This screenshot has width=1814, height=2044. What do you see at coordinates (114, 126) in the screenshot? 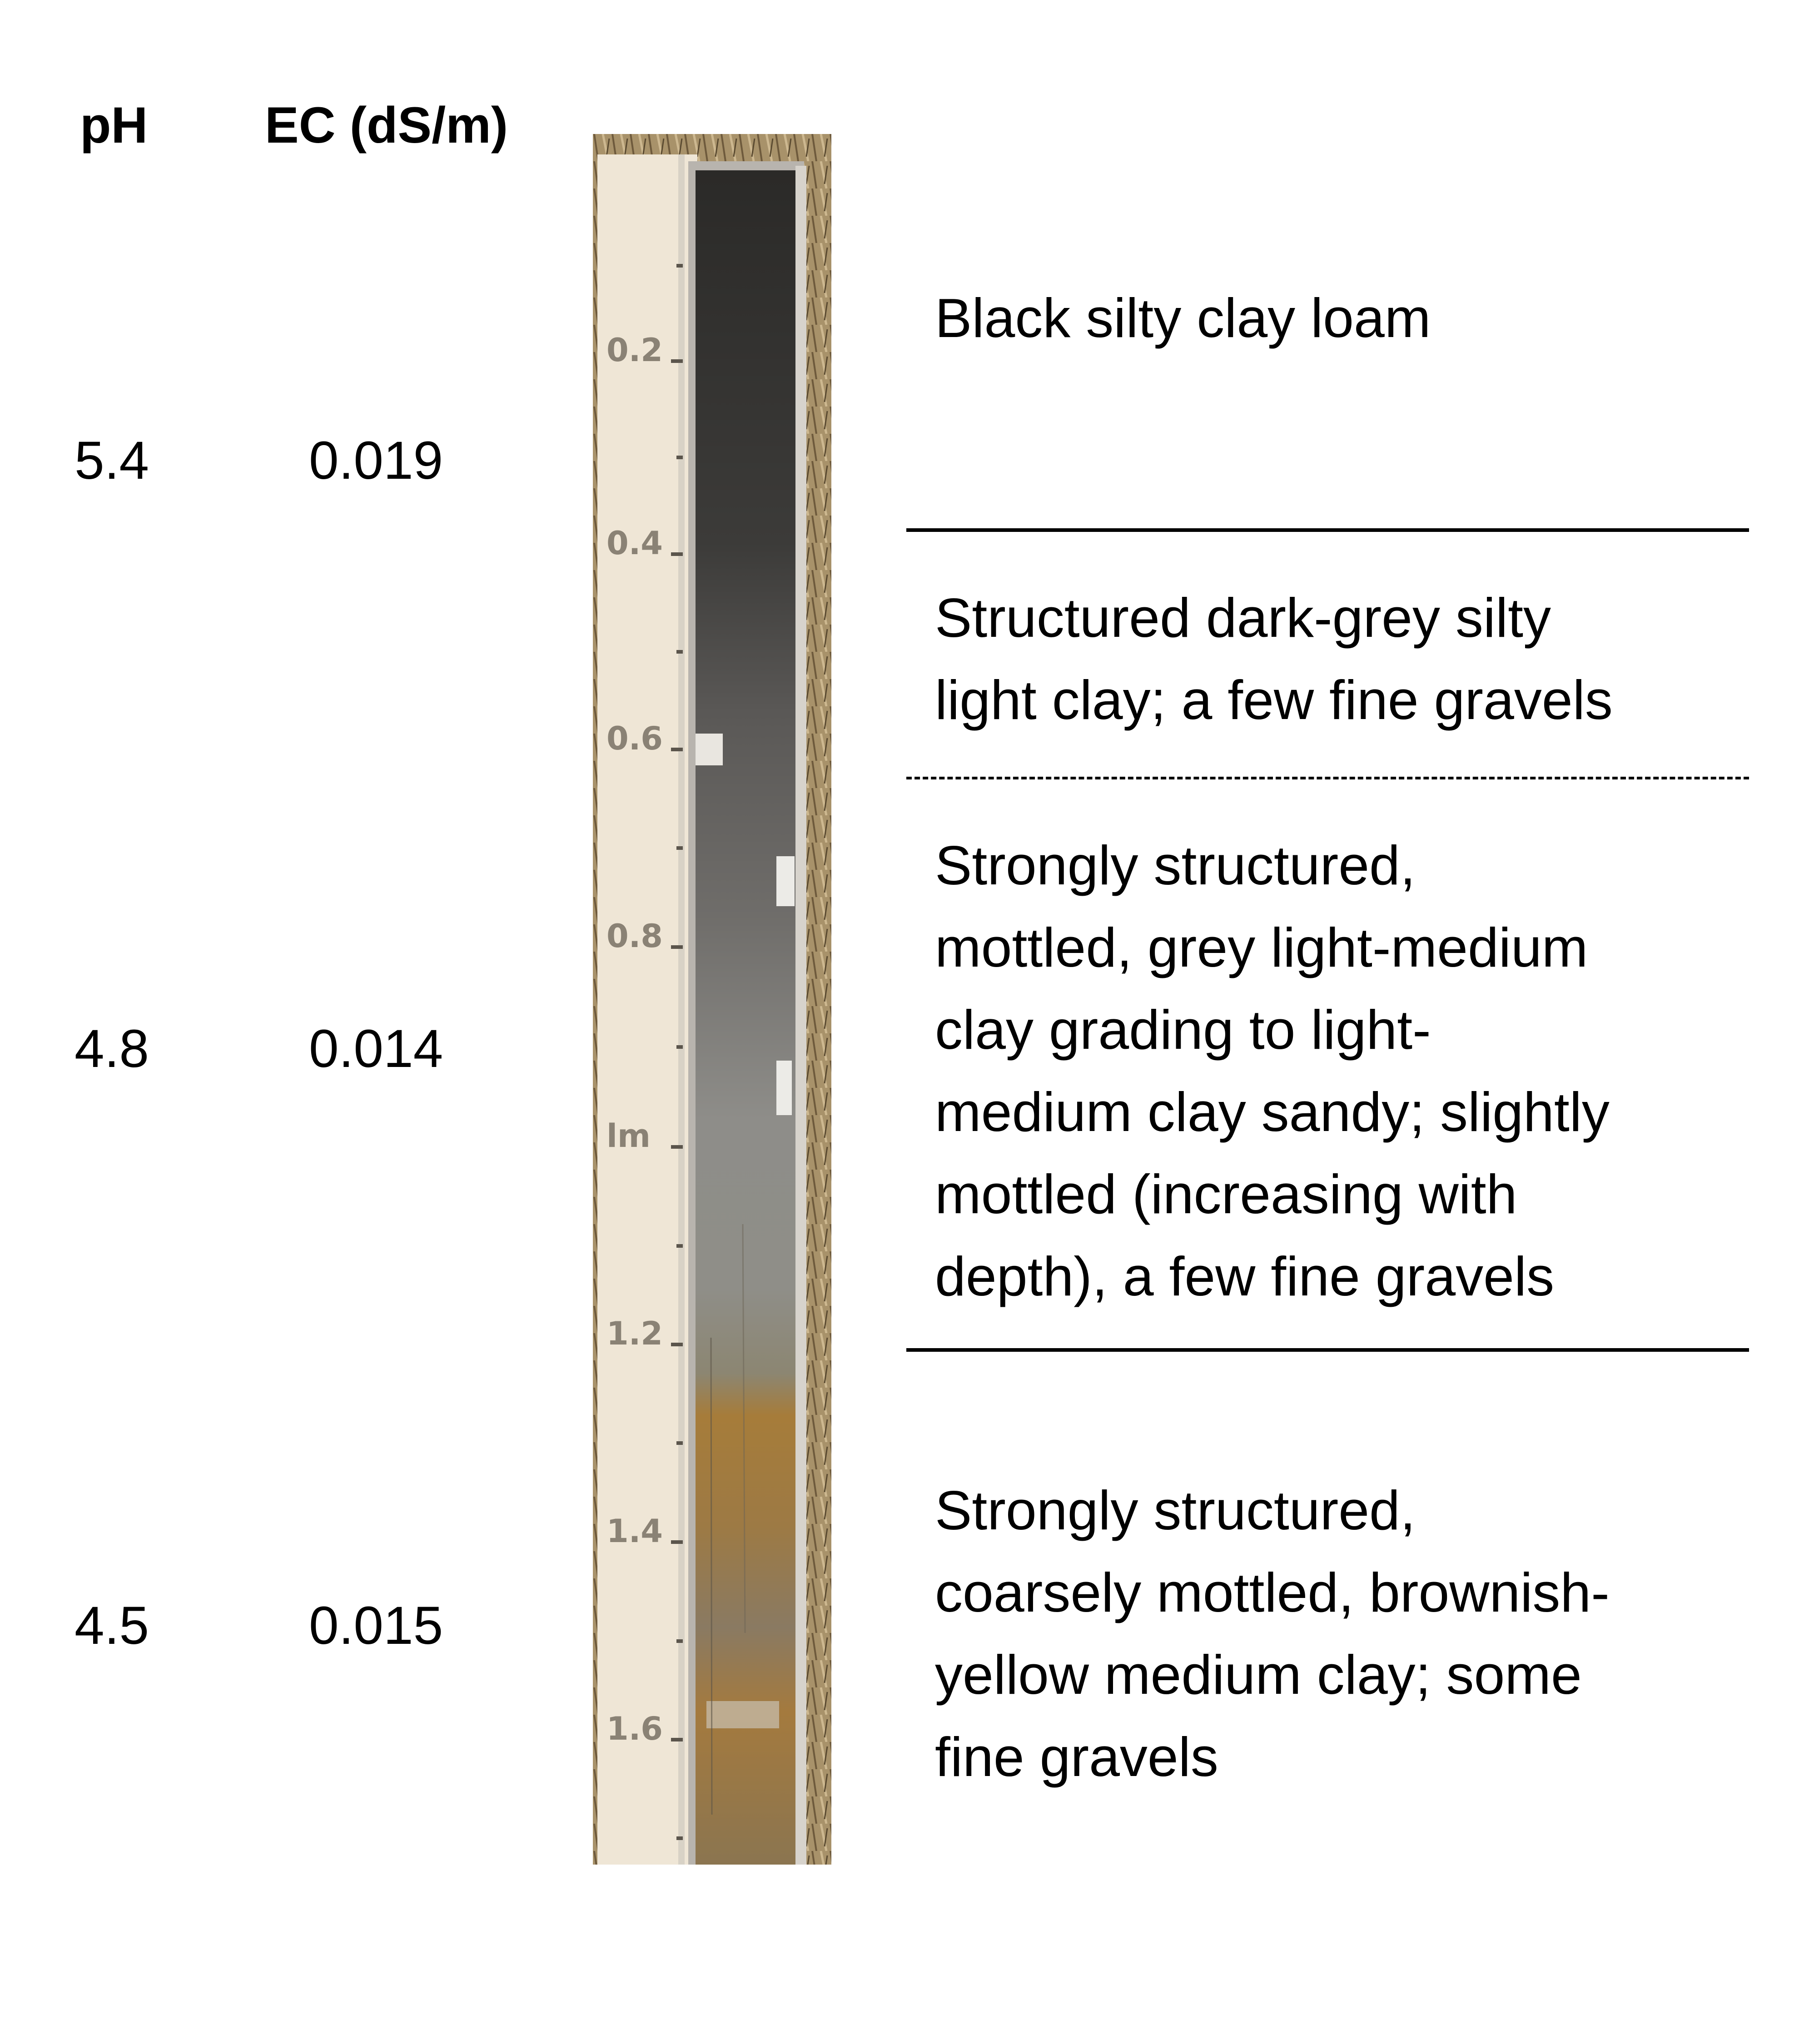
I see `ph-header: pH` at bounding box center [114, 126].